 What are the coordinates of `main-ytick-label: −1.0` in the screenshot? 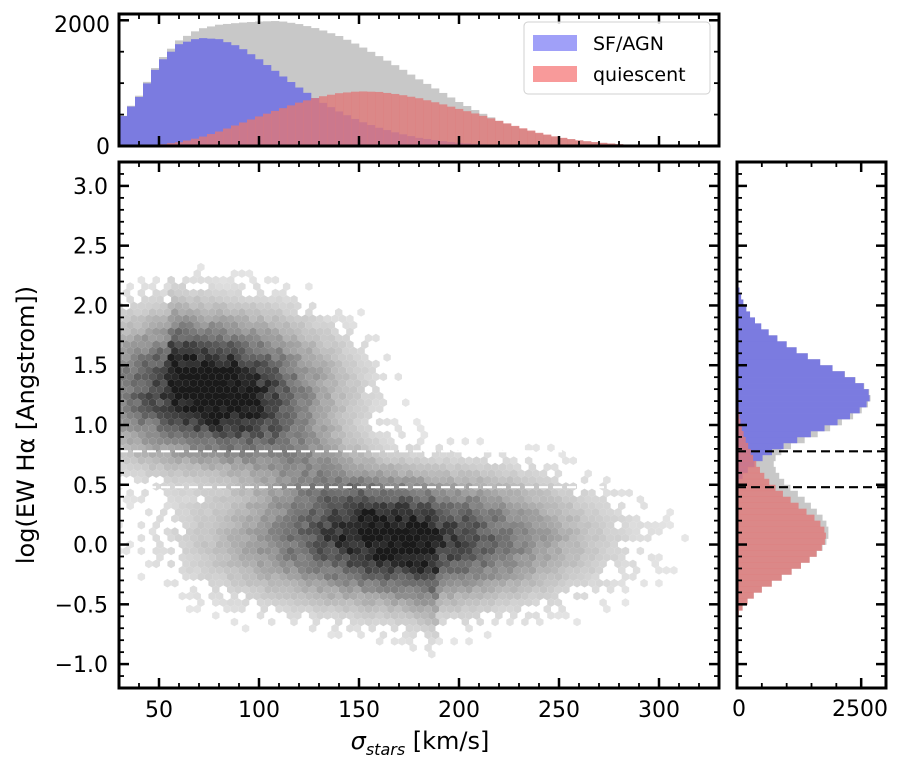 It's located at (81, 665).